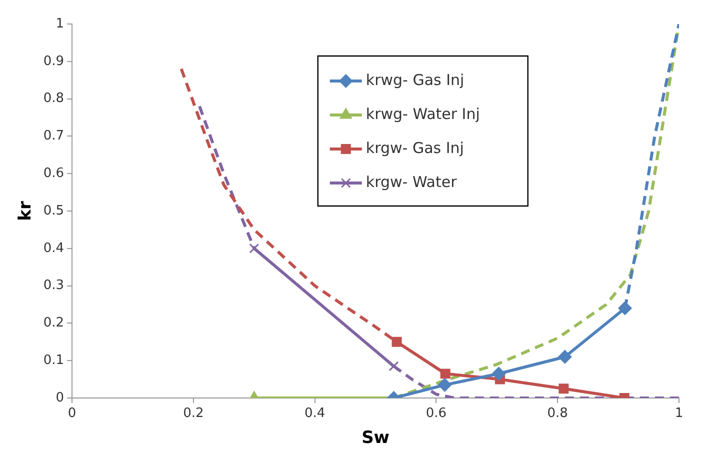  What do you see at coordinates (26, 210) in the screenshot?
I see `y-axis-title: kr` at bounding box center [26, 210].